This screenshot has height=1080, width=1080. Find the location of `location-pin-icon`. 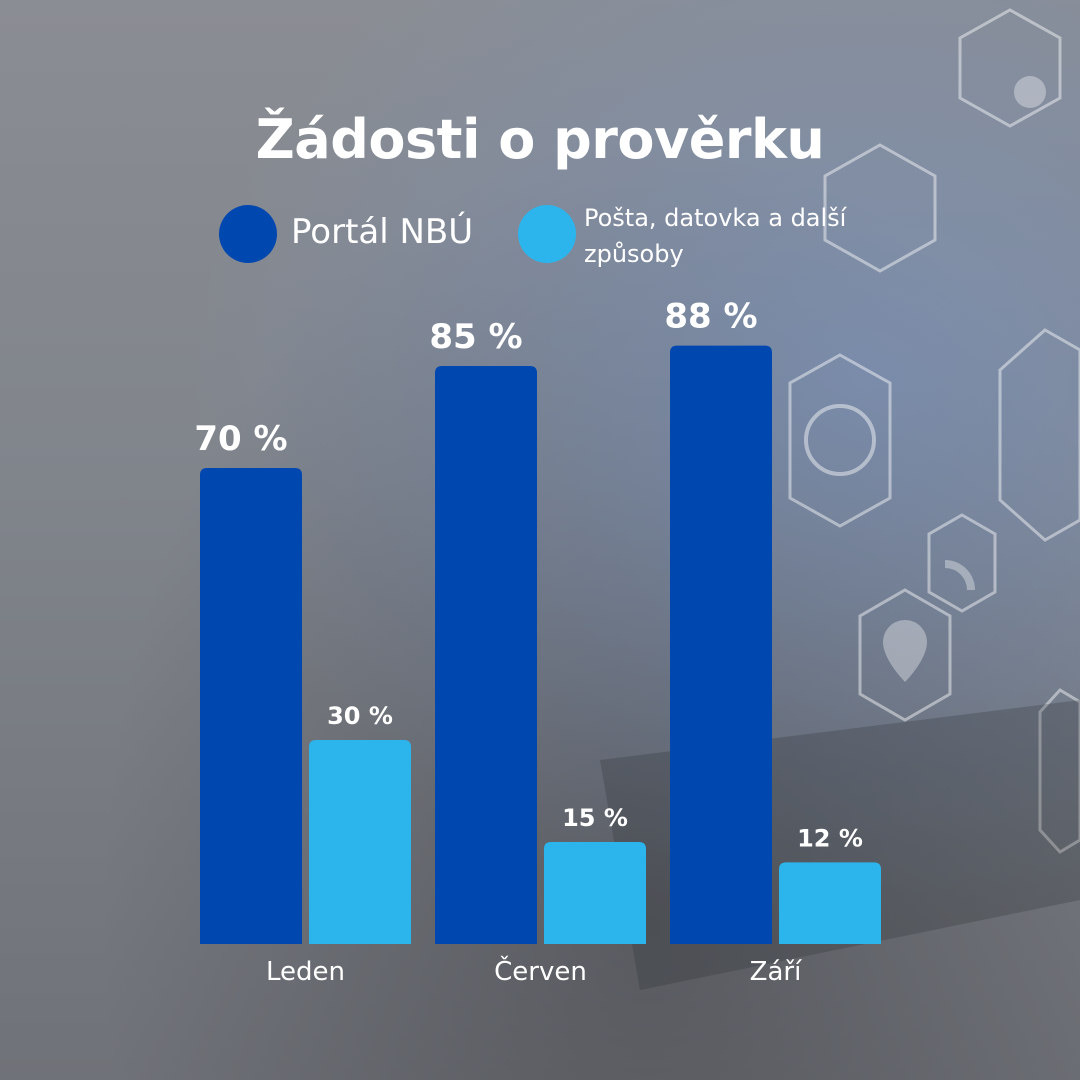

location-pin-icon is located at coordinates (905, 651).